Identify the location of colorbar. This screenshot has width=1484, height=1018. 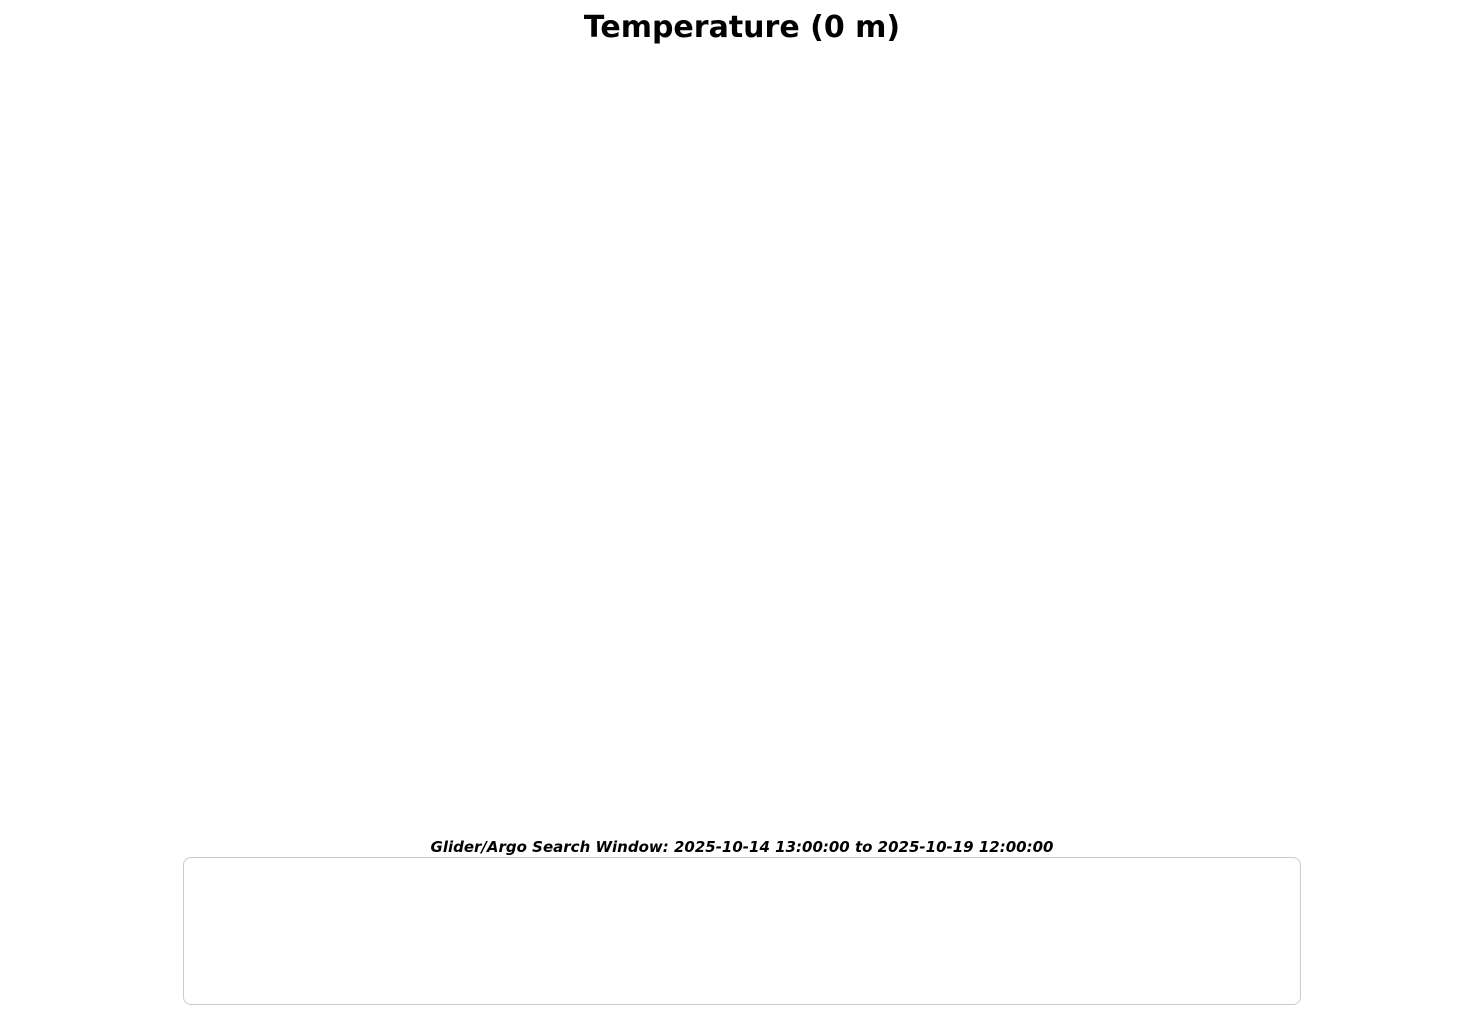
(742, 793).